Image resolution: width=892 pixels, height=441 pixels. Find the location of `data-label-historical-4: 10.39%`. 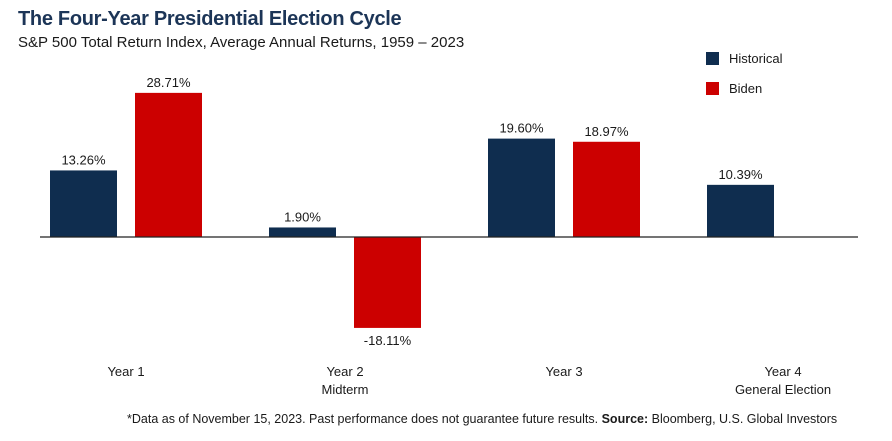

data-label-historical-4: 10.39% is located at coordinates (740, 174).